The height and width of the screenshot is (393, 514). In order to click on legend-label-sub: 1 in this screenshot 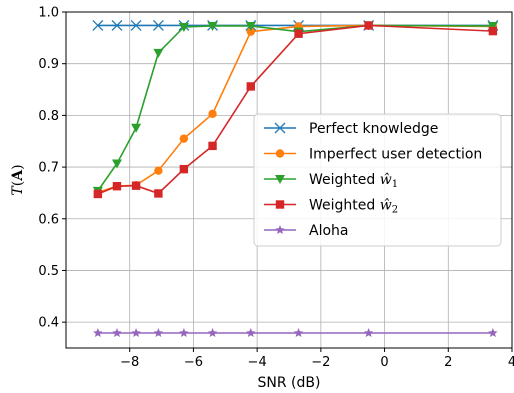, I will do `click(395, 184)`.